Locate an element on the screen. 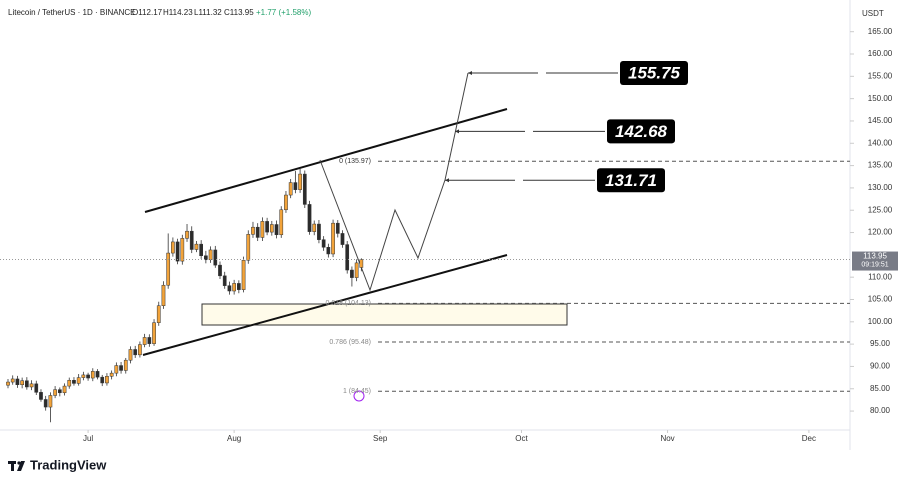 The image size is (900, 485). y-tick-label: 140.00 is located at coordinates (880, 142).